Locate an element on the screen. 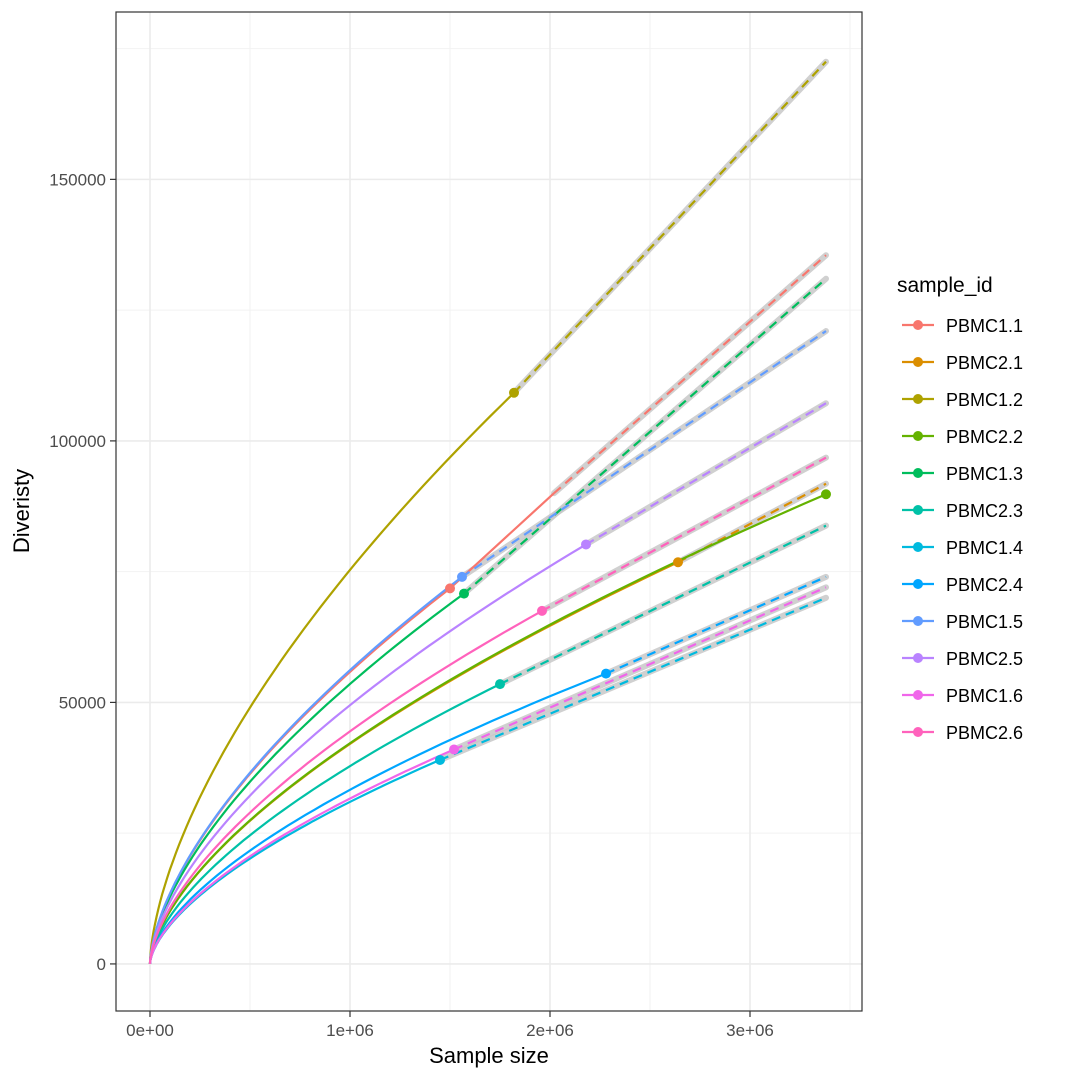 The height and width of the screenshot is (1080, 1080). observed-point-PBMC1.5 is located at coordinates (462, 576).